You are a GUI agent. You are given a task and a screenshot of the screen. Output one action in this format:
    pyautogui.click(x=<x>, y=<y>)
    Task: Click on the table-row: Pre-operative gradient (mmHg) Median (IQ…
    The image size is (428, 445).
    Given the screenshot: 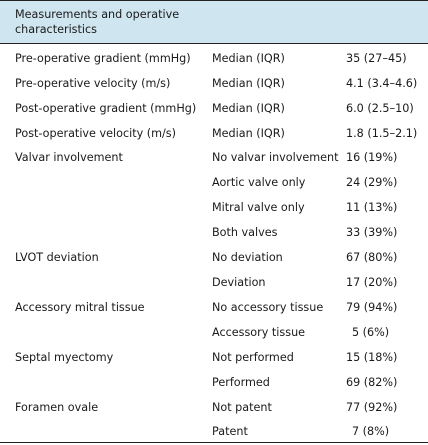 What is the action you would take?
    pyautogui.click(x=214, y=58)
    